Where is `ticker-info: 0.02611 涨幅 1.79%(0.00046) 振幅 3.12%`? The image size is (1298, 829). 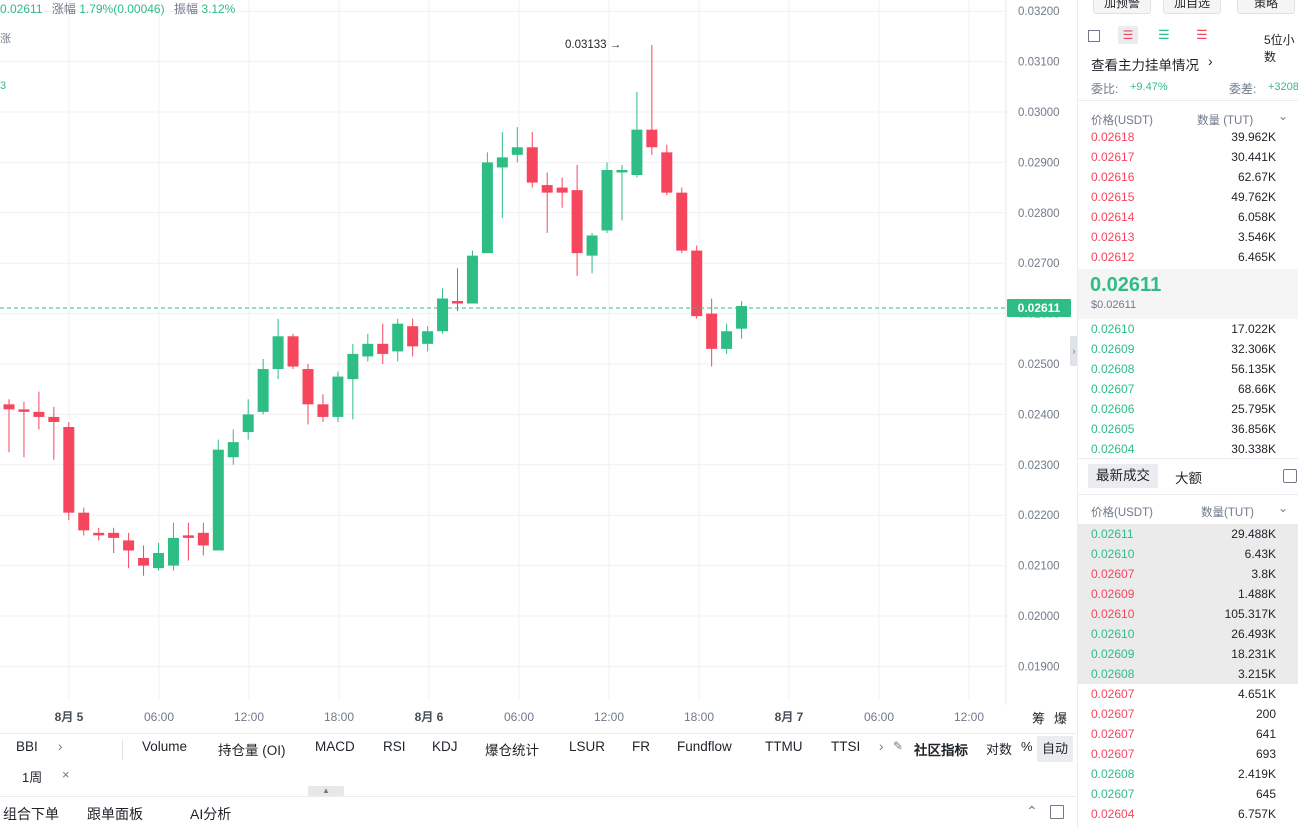
ticker-info: 0.02611 涨幅 1.79%(0.00046) 振幅 3.12% is located at coordinates (117, 8).